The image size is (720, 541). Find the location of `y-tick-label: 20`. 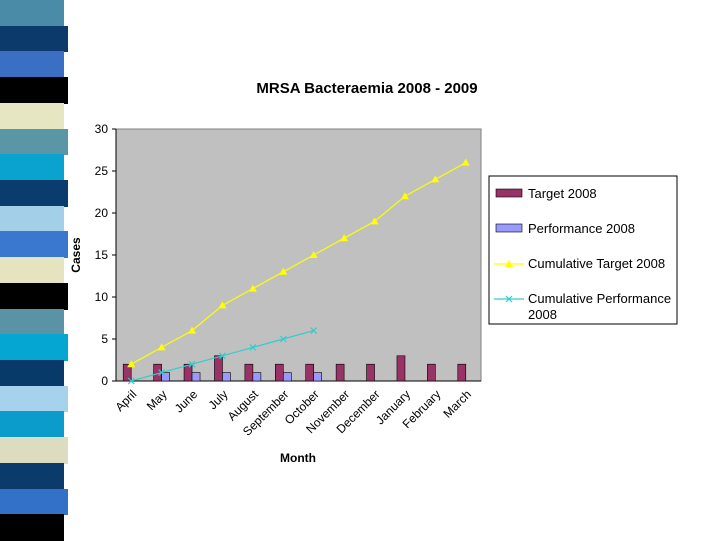

y-tick-label: 20 is located at coordinates (102, 213).